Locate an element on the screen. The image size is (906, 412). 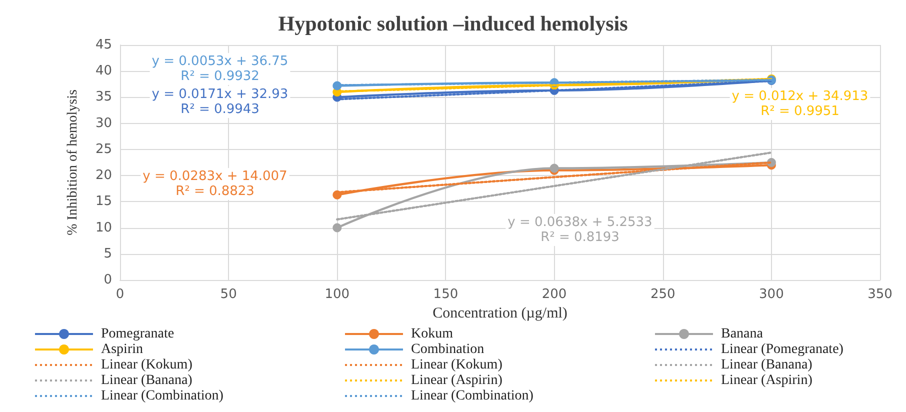
x-tick-label: 0 is located at coordinates (120, 294).